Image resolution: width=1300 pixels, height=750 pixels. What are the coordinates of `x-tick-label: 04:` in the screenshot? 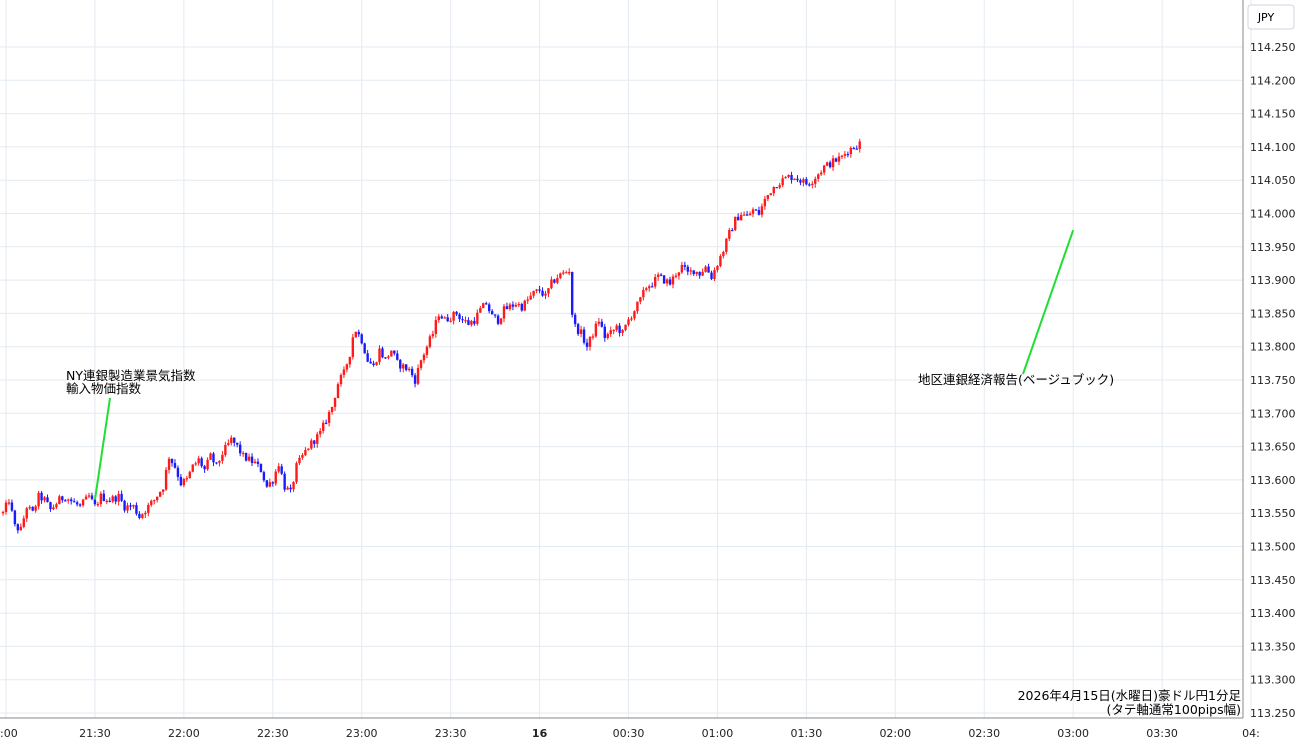 It's located at (1251, 733).